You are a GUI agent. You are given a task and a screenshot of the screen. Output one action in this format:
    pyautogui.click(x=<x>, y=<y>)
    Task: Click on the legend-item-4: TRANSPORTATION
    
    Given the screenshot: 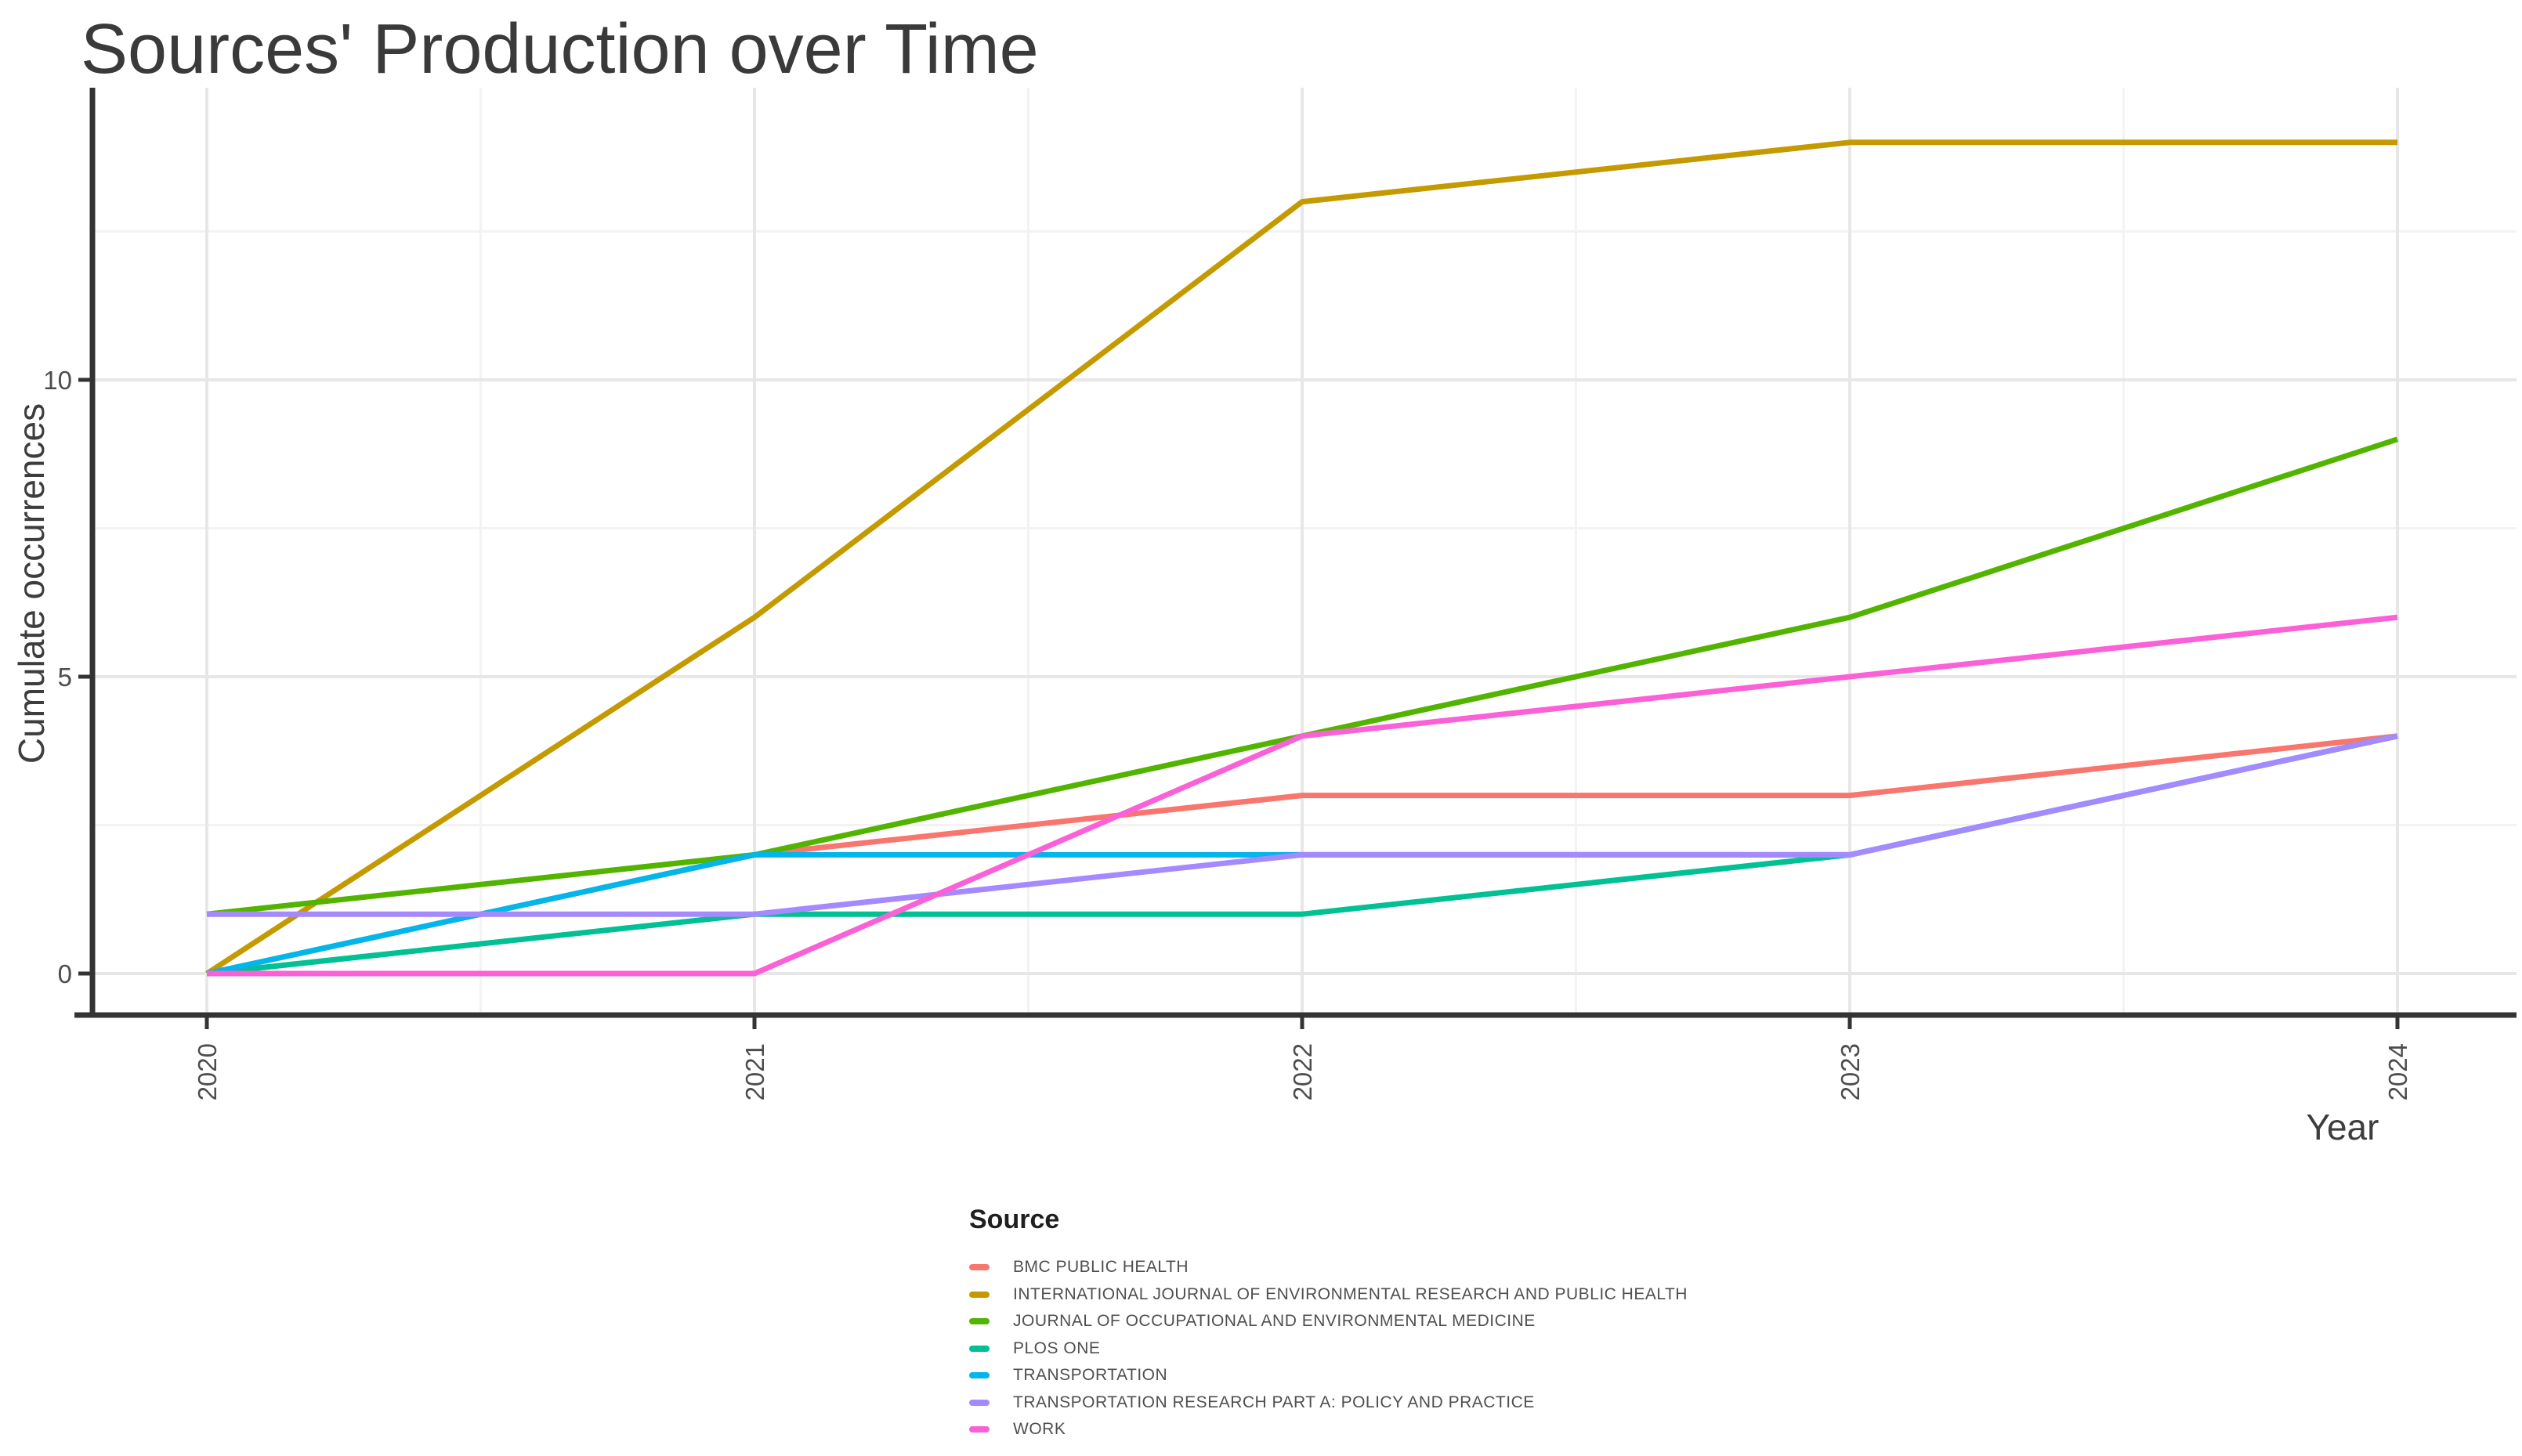 What is the action you would take?
    pyautogui.click(x=1328, y=1375)
    